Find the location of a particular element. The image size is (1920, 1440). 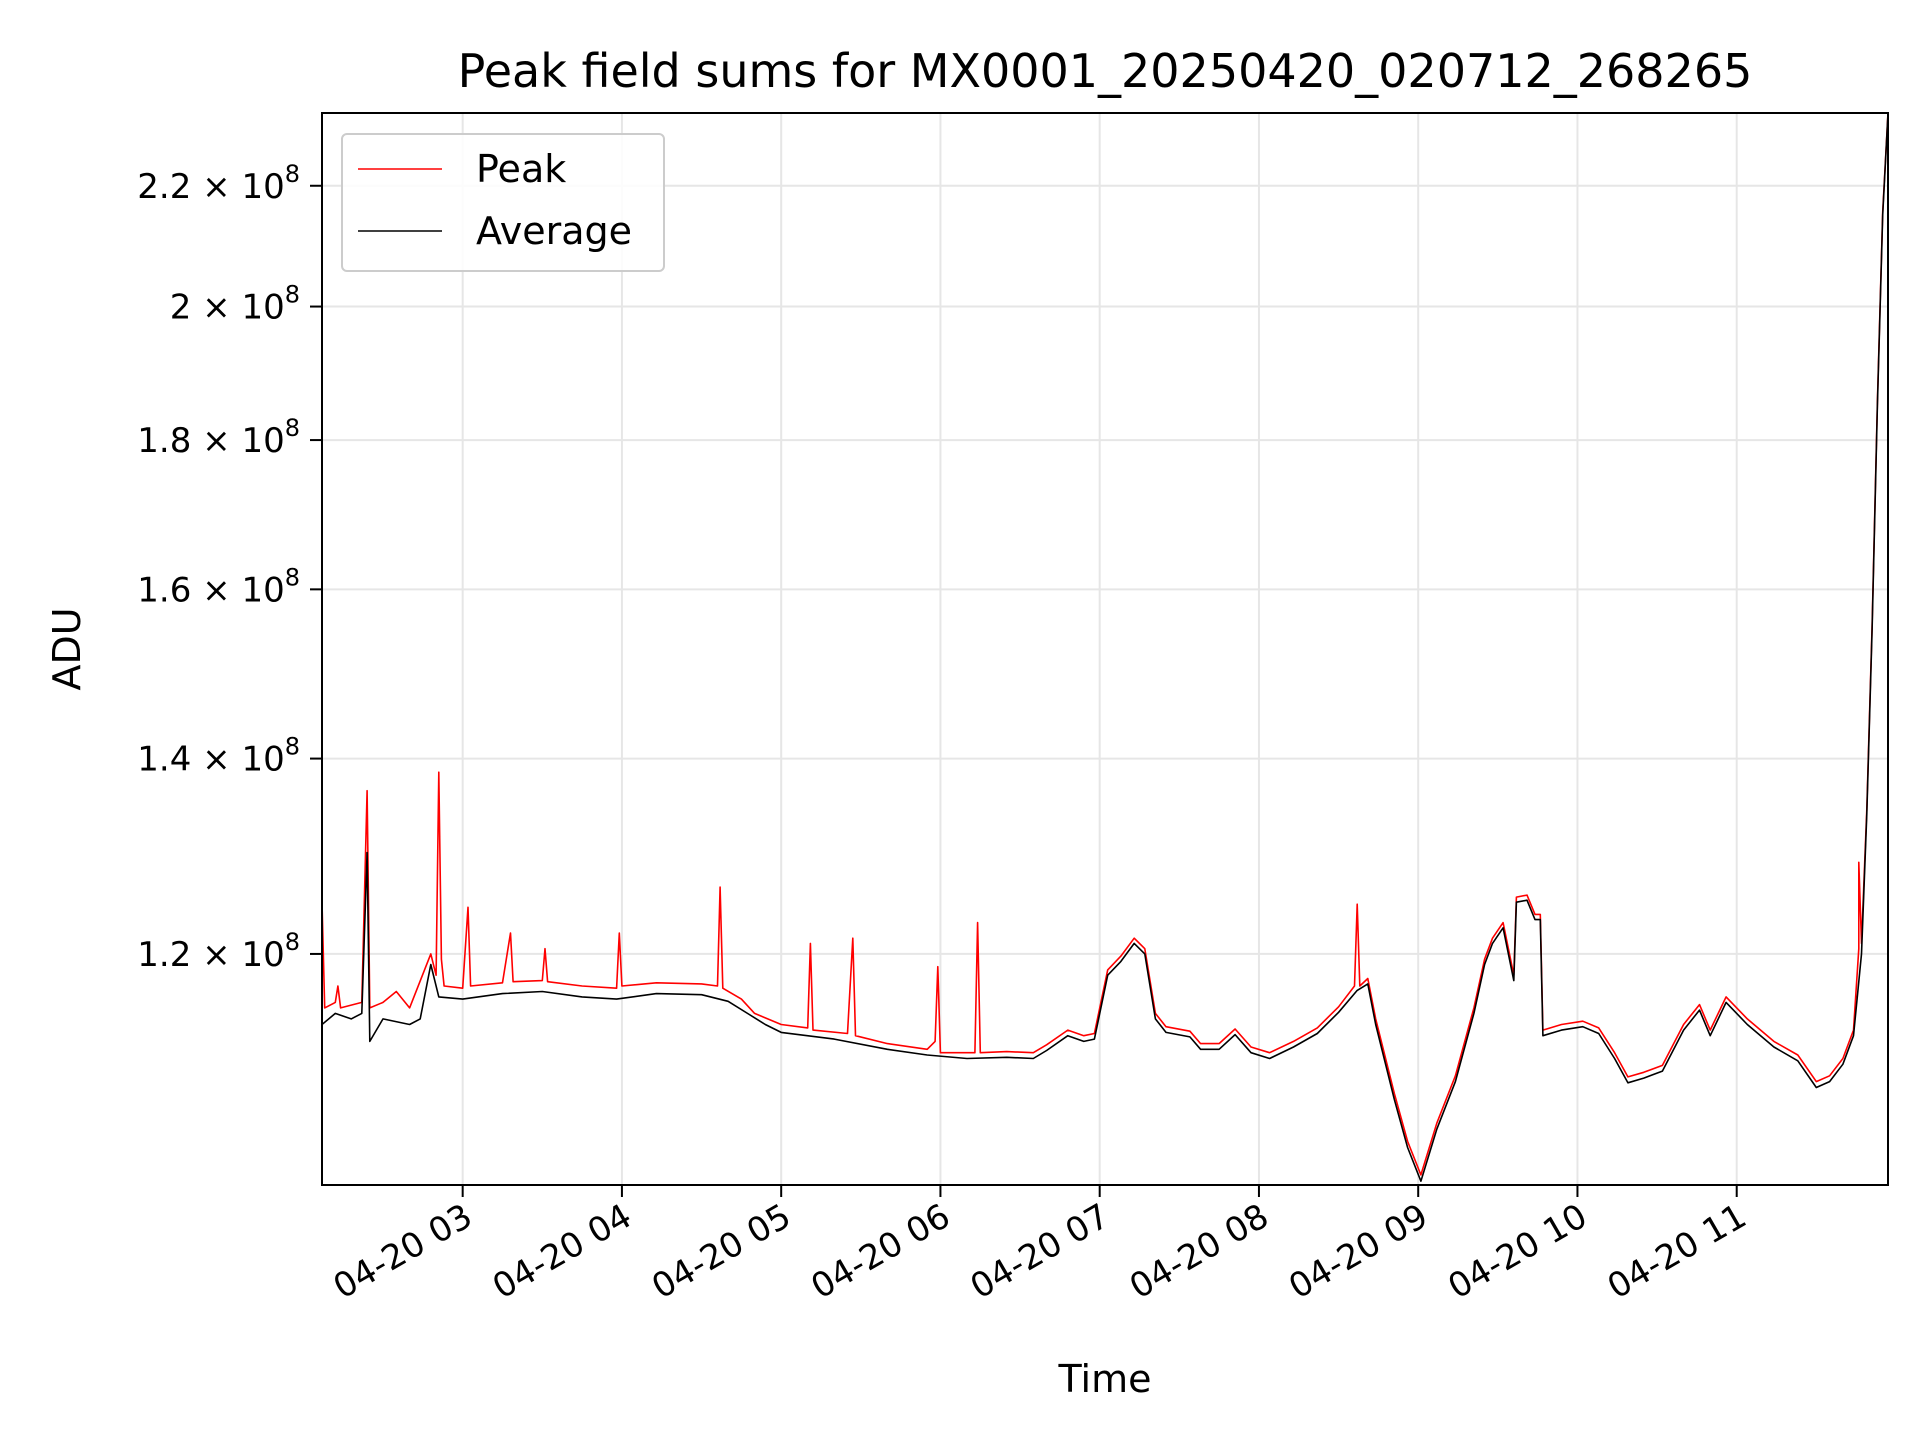

y-tick-label: 1.4 × 108 is located at coordinates (218, 756).